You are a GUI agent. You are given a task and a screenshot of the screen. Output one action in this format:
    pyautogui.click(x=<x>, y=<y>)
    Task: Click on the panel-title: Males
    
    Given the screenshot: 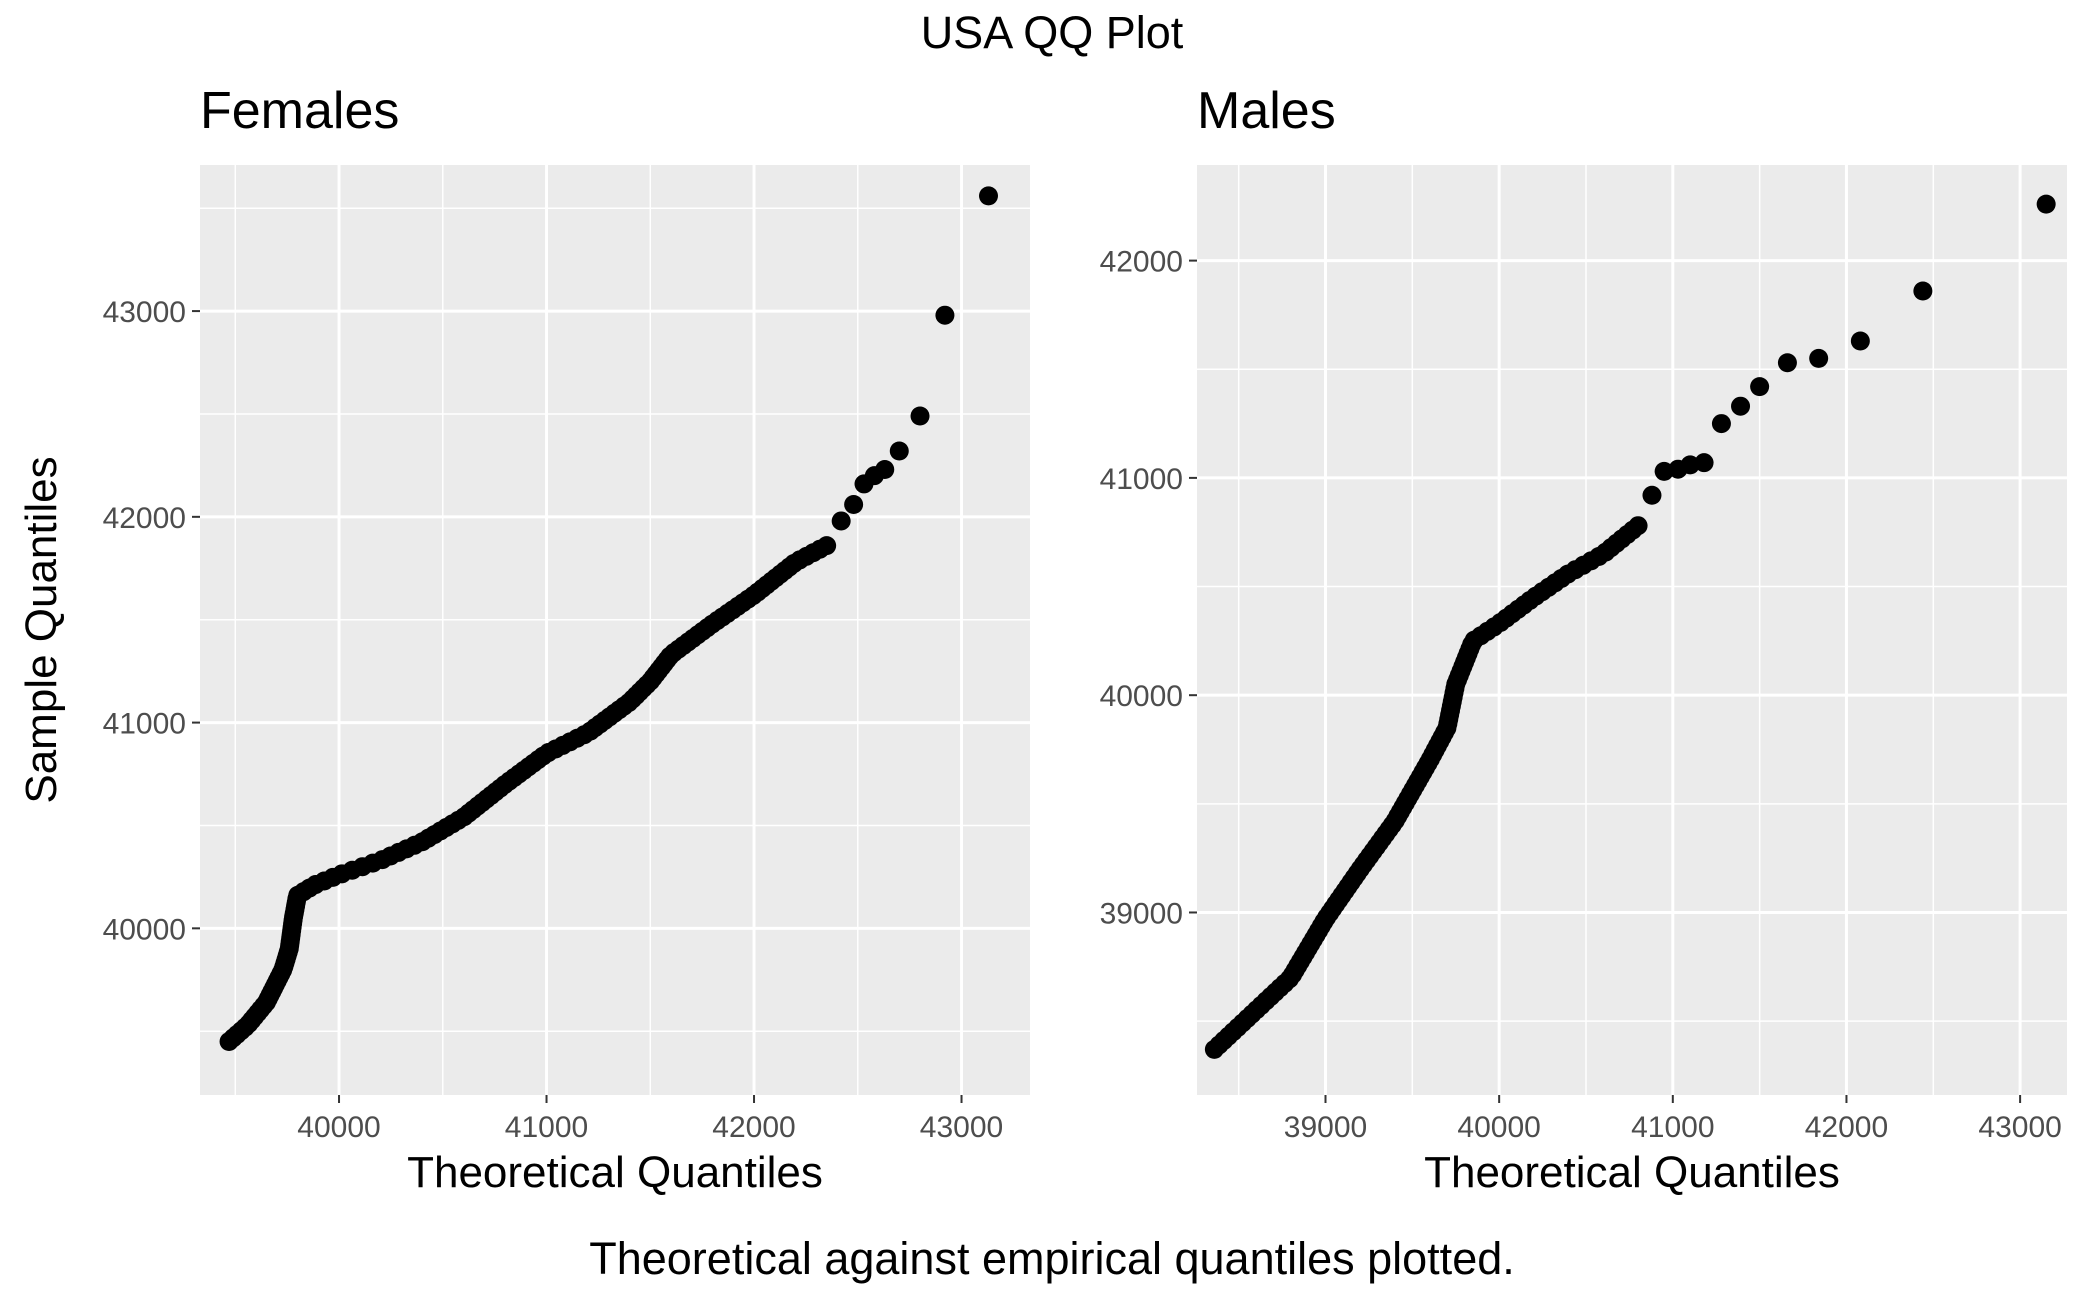 What is the action you would take?
    pyautogui.click(x=1266, y=111)
    